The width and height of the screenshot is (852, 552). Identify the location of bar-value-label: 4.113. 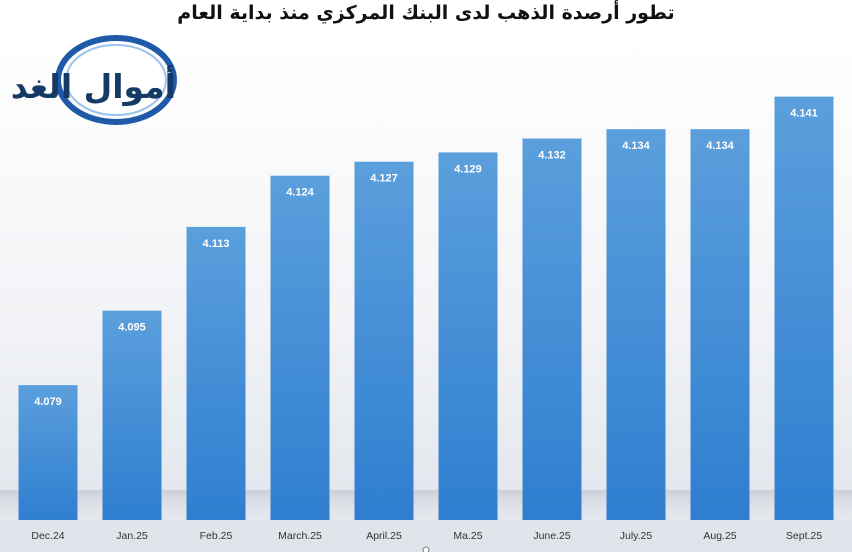
(216, 244).